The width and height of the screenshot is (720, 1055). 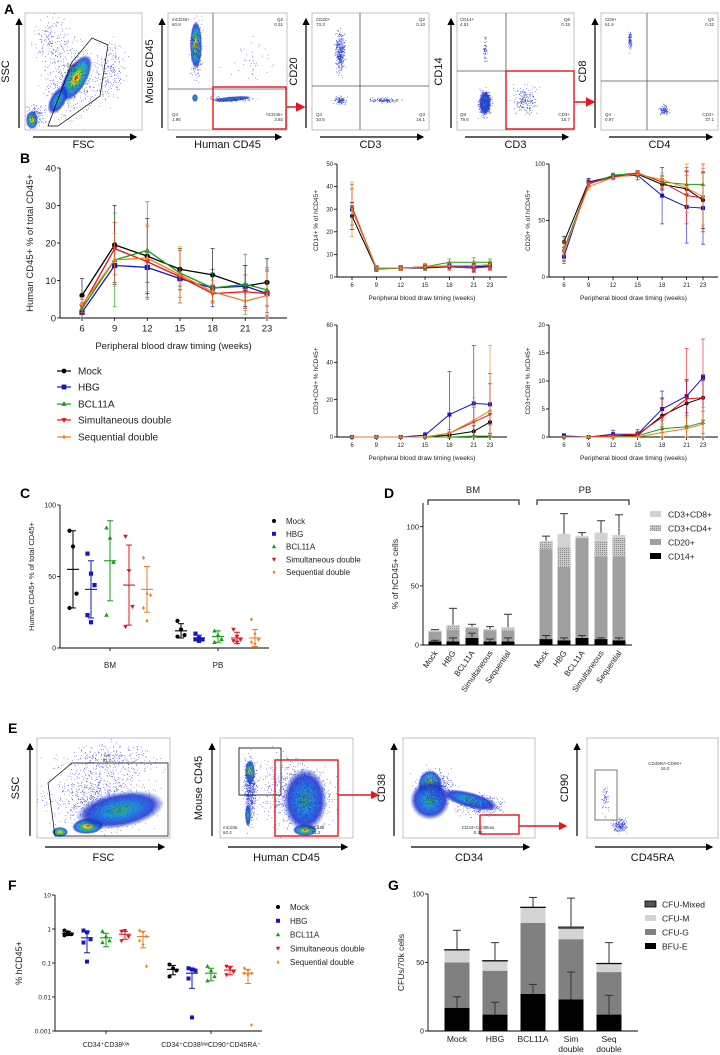 What do you see at coordinates (25, 493) in the screenshot?
I see `panel-letter-c: C` at bounding box center [25, 493].